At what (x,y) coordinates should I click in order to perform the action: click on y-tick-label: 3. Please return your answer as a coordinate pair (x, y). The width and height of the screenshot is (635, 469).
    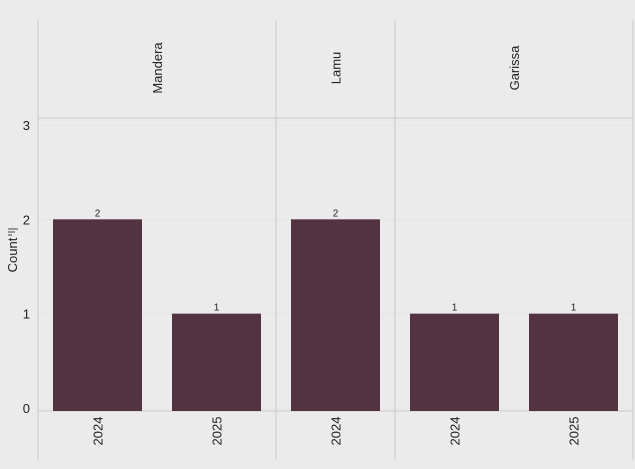
    Looking at the image, I should click on (26, 125).